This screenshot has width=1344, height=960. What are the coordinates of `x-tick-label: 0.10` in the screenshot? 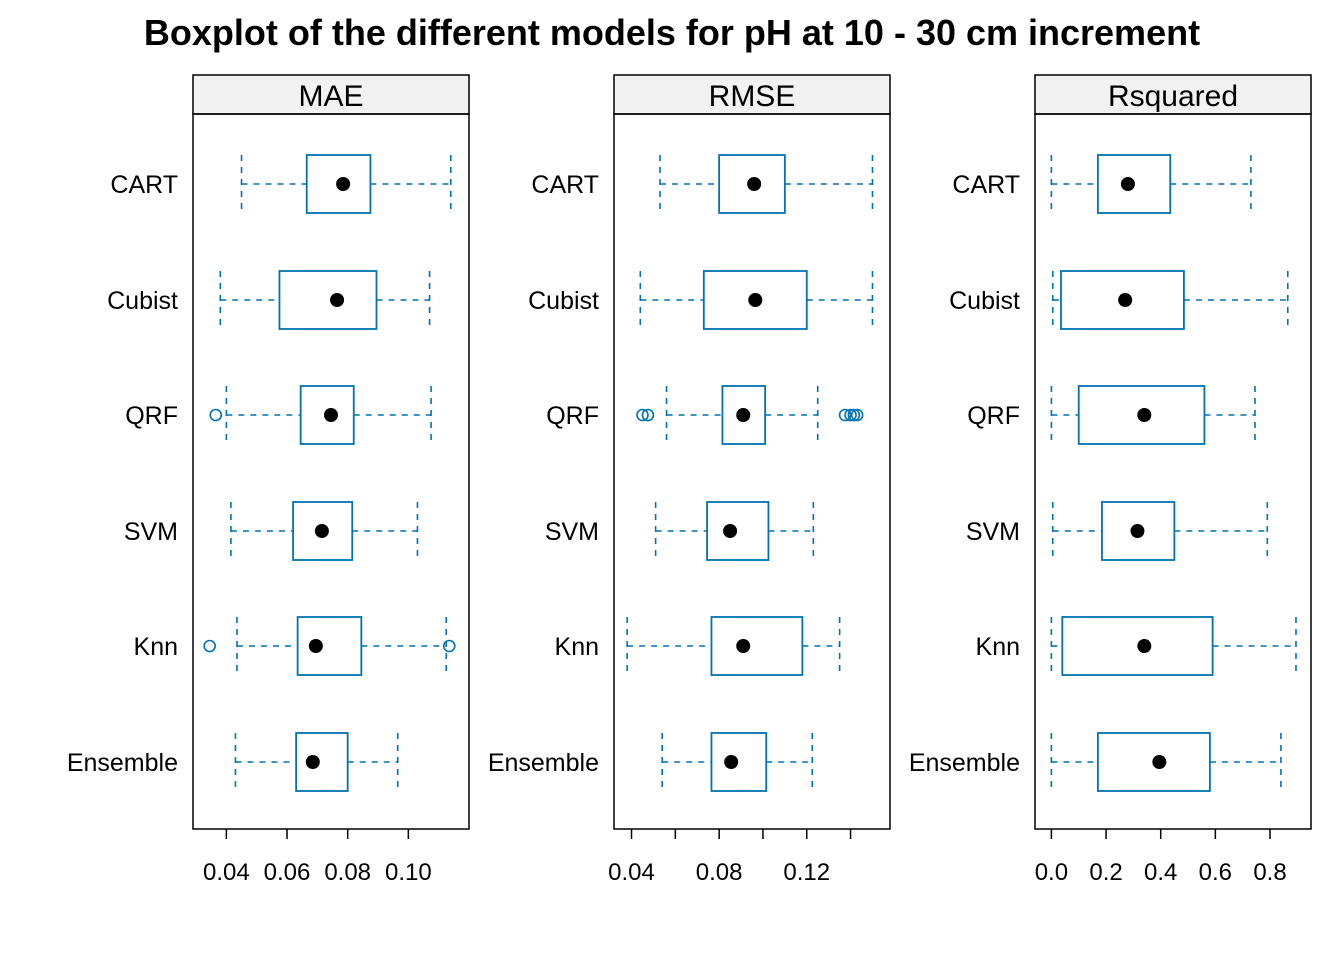 It's located at (408, 872).